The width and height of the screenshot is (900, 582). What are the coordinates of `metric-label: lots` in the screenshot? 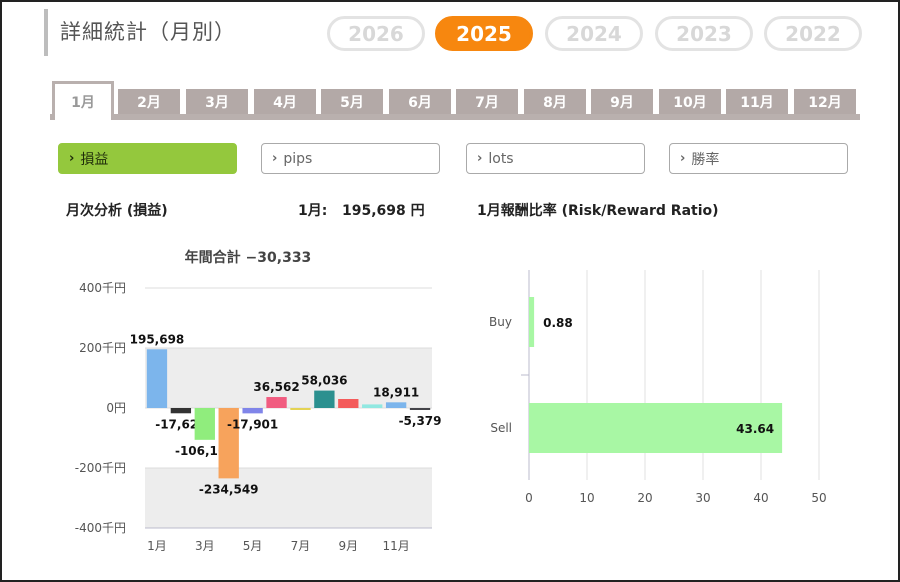 It's located at (501, 158).